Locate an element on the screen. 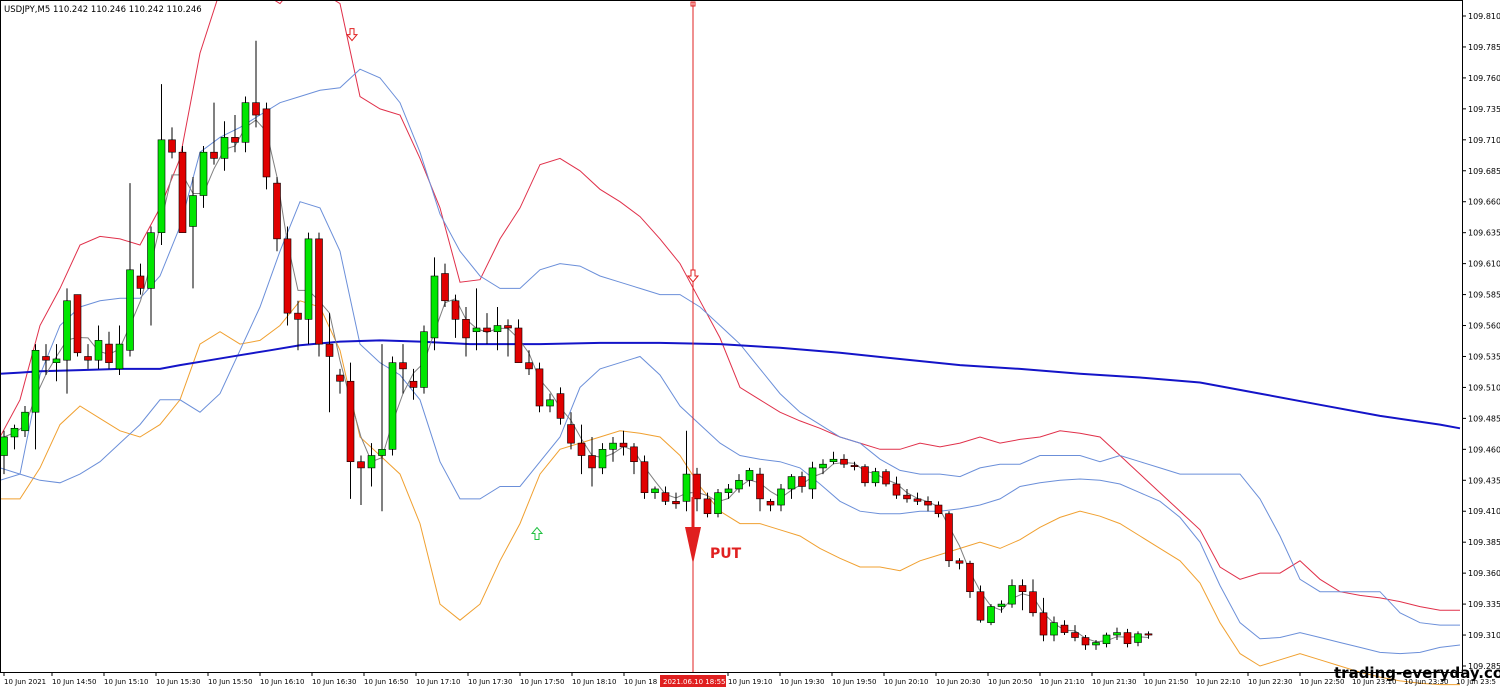  x-tick-label: 10 Jun 19:50 is located at coordinates (854, 682).